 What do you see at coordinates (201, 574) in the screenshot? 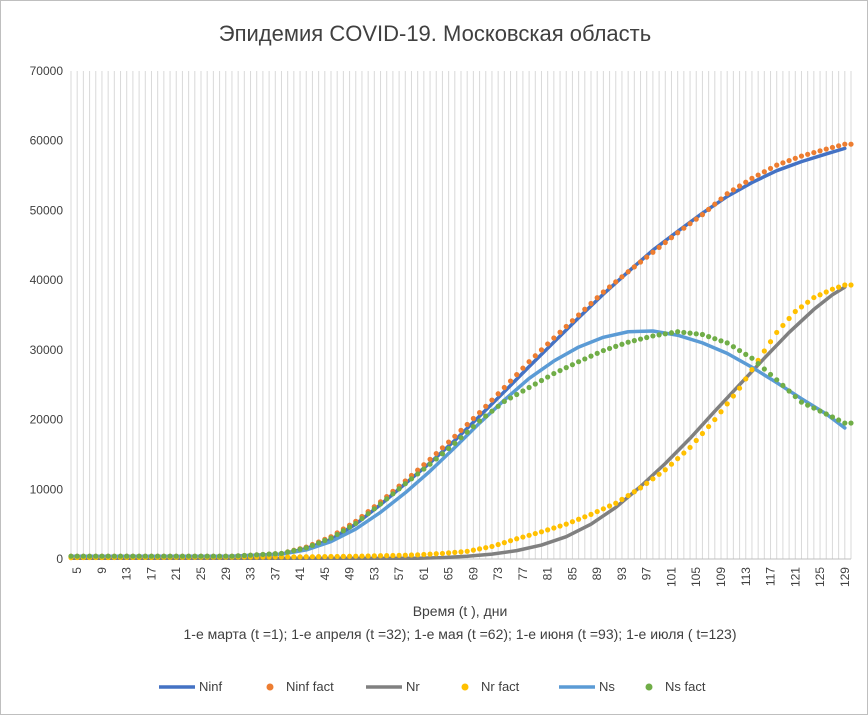
I see `x-tick-label-25: 25` at bounding box center [201, 574].